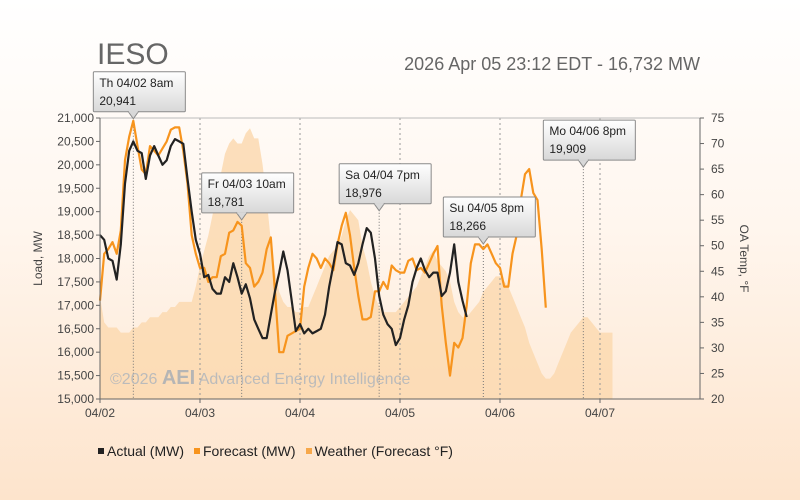 This screenshot has height=500, width=800. Describe the element at coordinates (486, 208) in the screenshot. I see `callout-day: Su 04/05 8pm` at that location.